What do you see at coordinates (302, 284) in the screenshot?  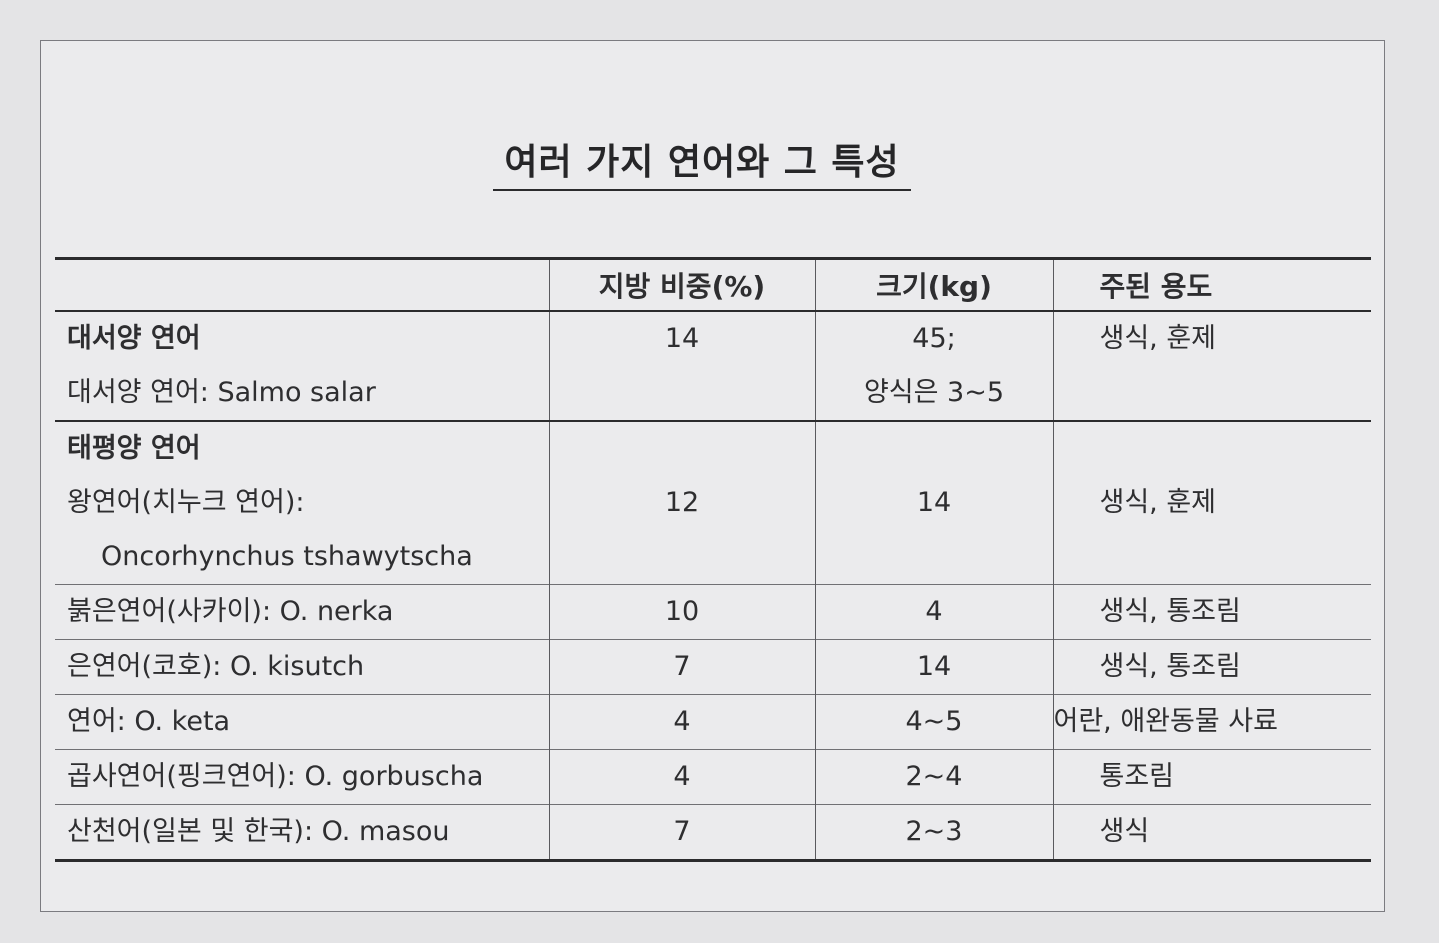 I see `header-name` at bounding box center [302, 284].